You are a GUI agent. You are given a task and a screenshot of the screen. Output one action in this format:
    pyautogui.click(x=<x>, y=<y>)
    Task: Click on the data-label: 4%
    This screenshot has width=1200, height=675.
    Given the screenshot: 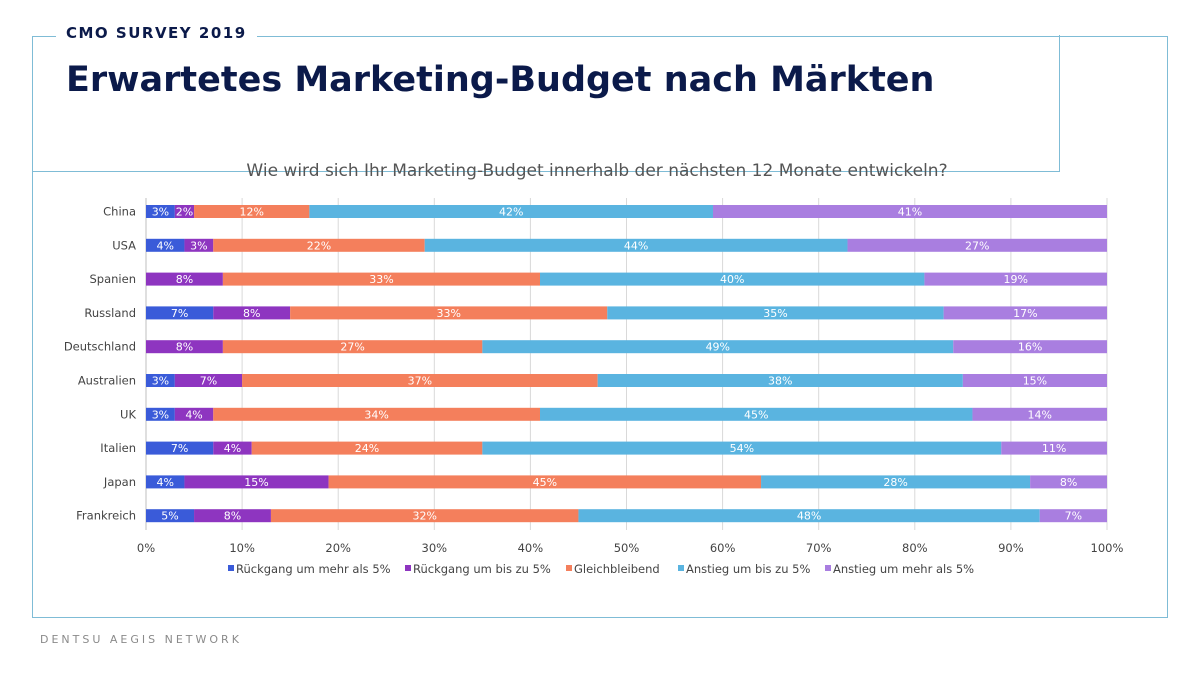 What is the action you would take?
    pyautogui.click(x=193, y=414)
    